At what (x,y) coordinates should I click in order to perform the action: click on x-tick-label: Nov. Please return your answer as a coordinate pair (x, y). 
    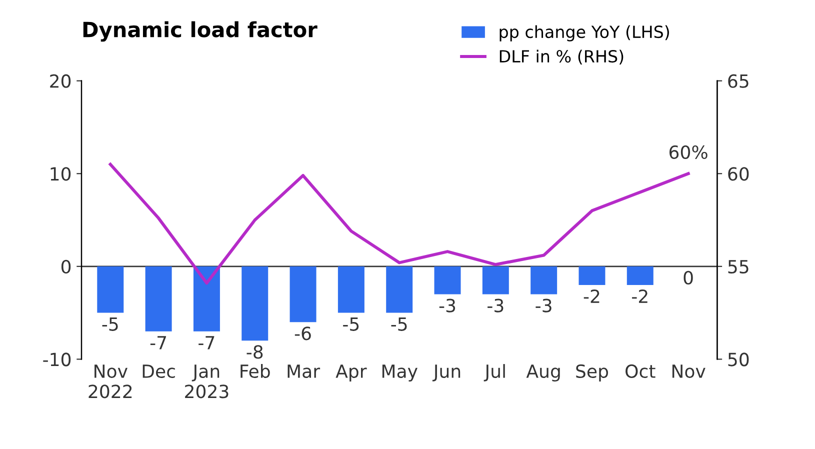
    Looking at the image, I should click on (689, 371).